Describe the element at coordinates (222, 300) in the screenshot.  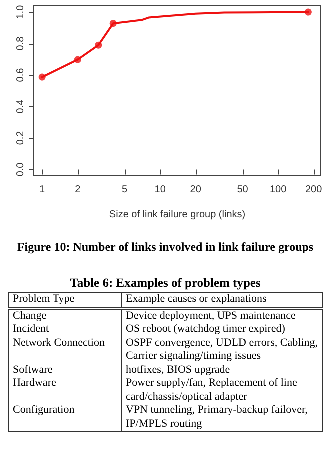
I see `category-label: Example causes or explanations` at that location.